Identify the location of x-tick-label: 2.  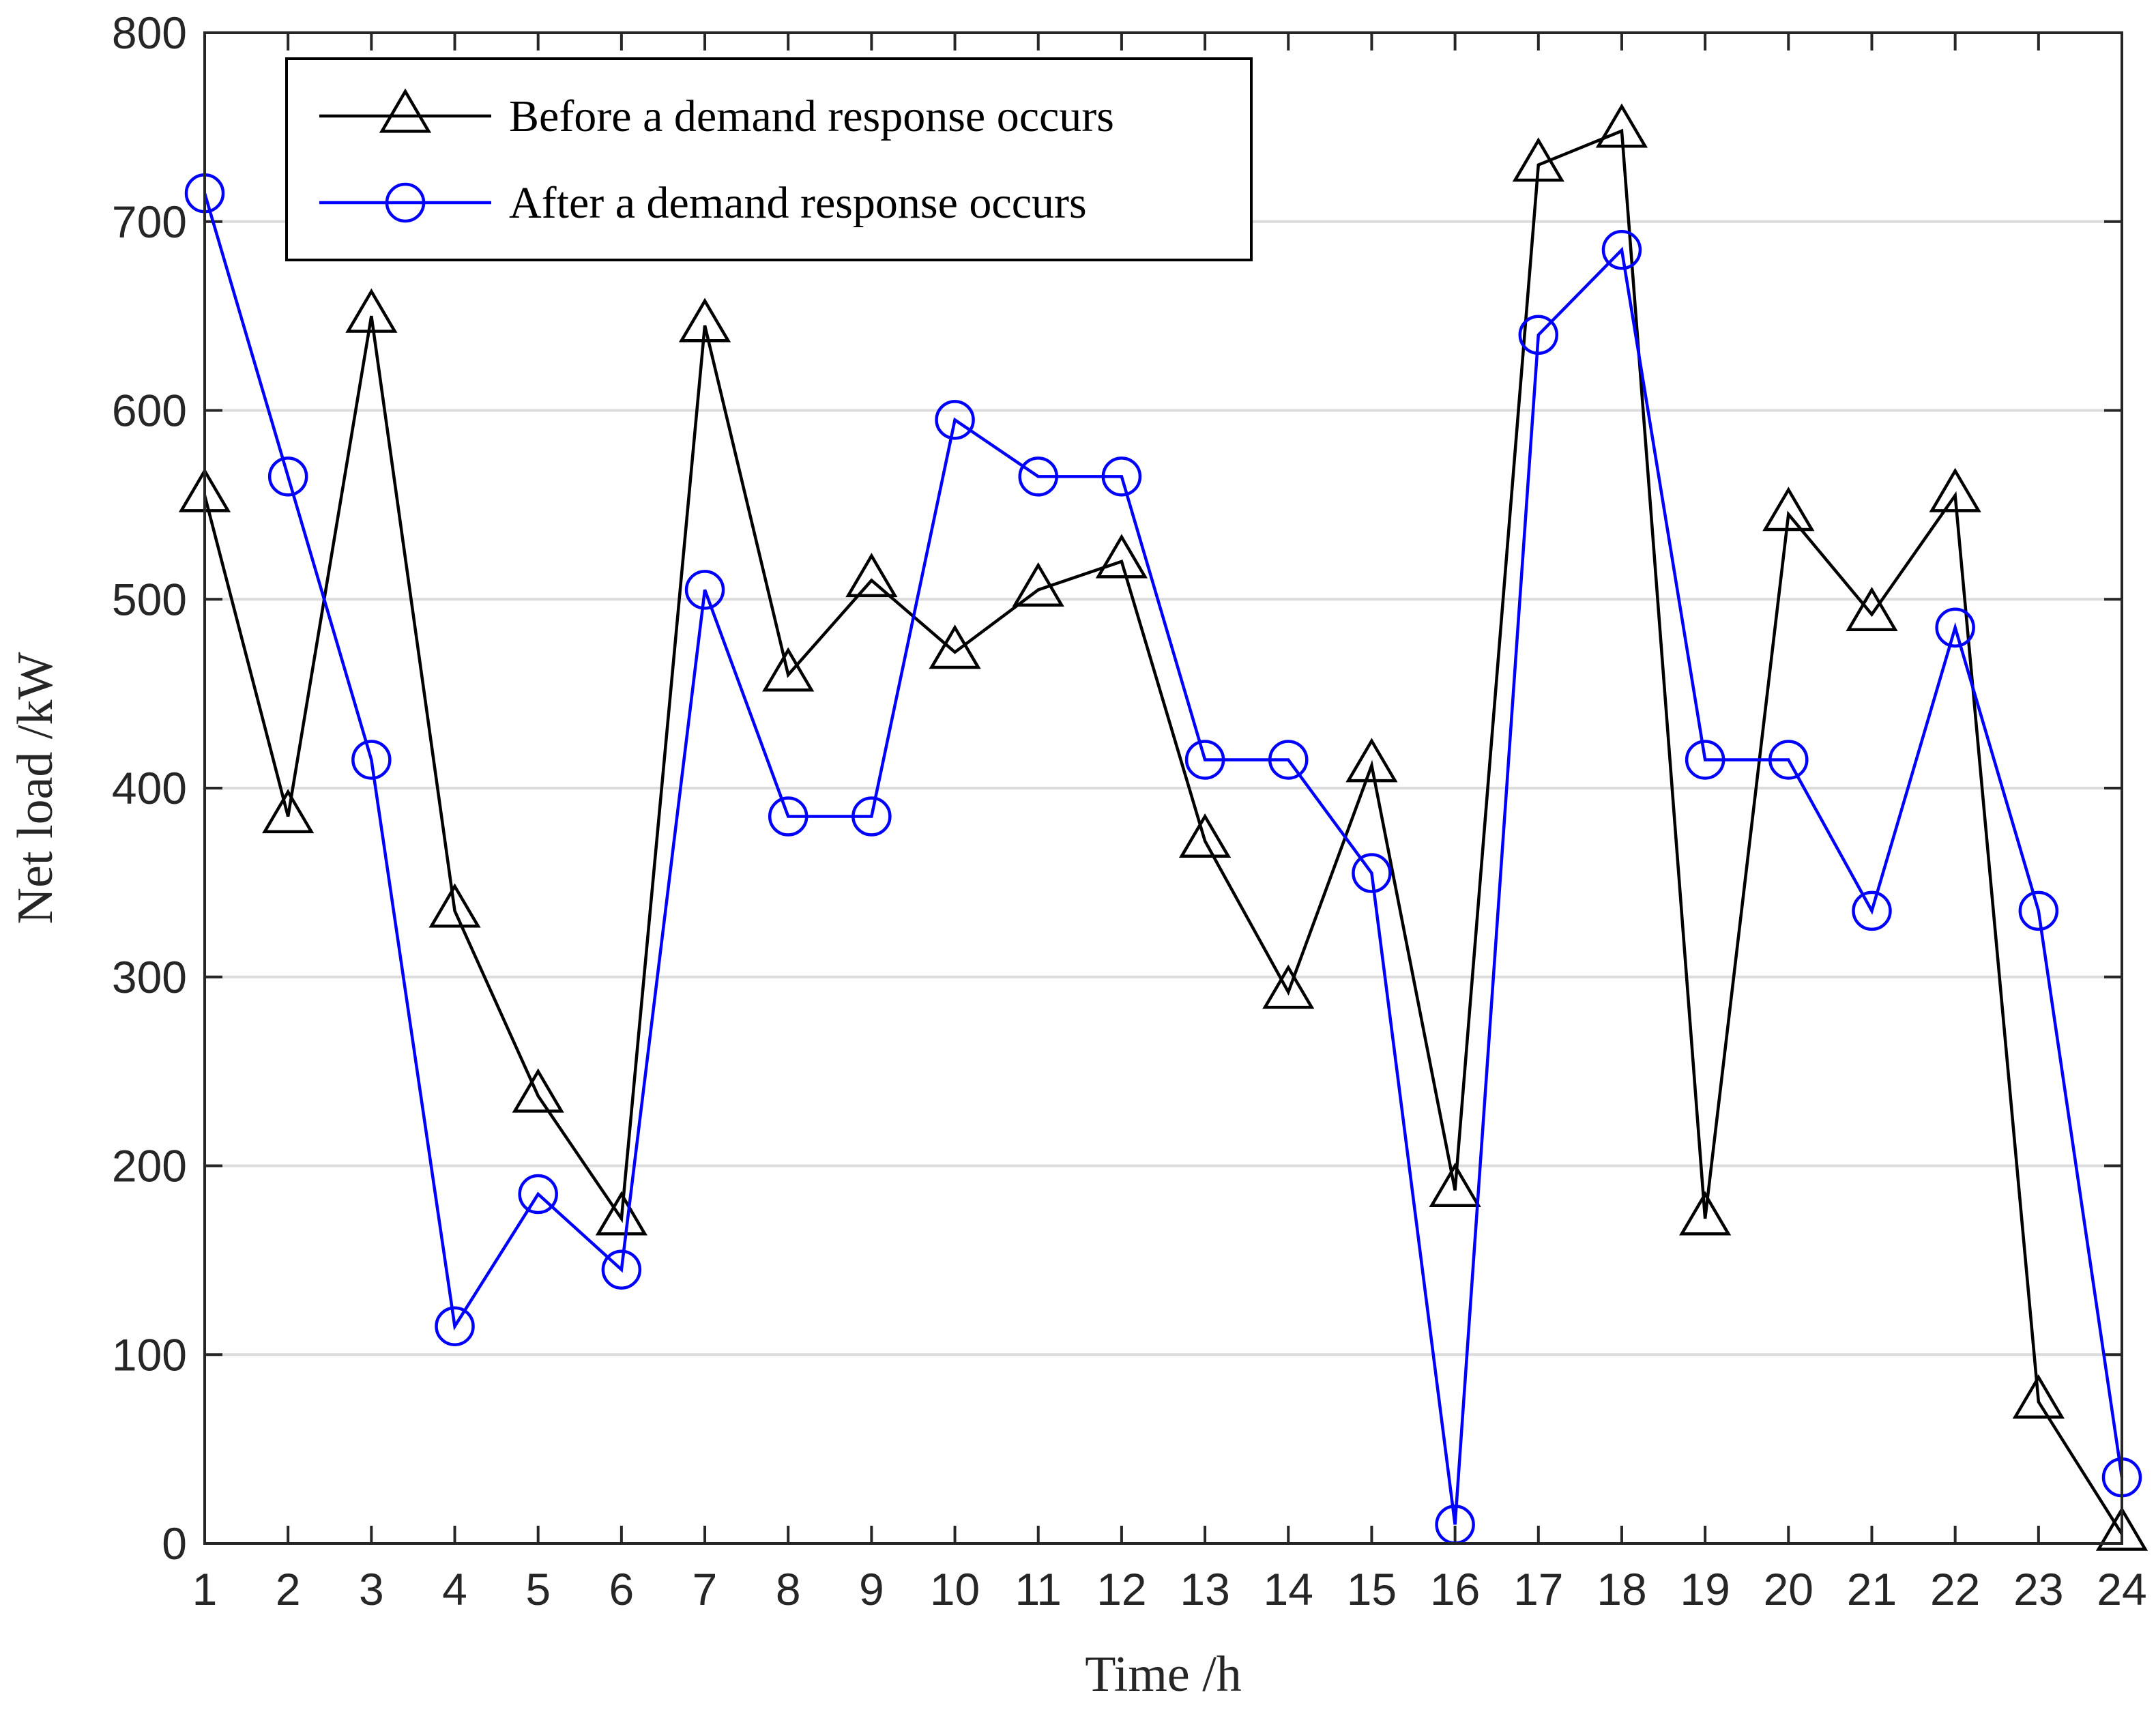
(288, 1589).